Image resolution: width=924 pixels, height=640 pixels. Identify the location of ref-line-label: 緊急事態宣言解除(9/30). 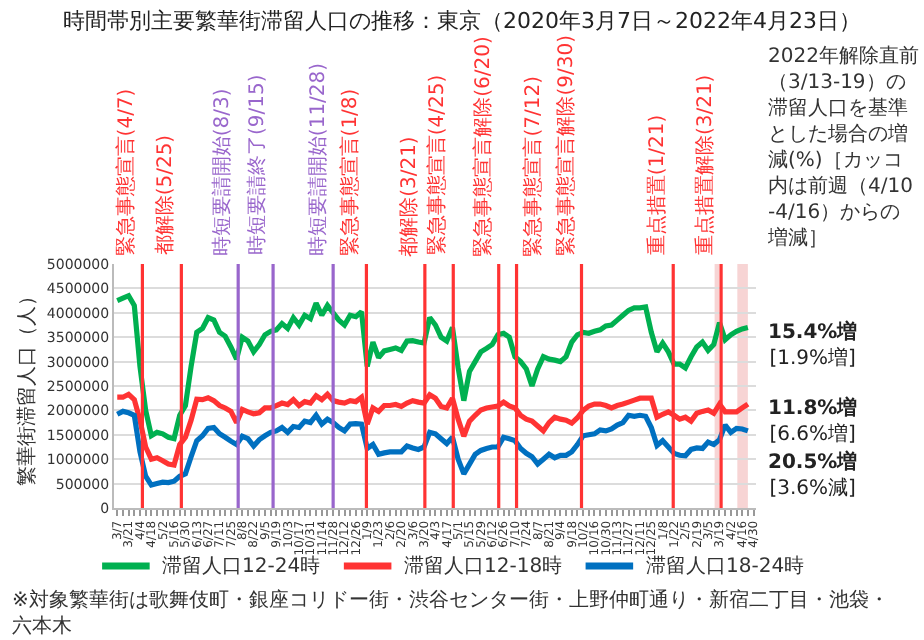
(565, 145).